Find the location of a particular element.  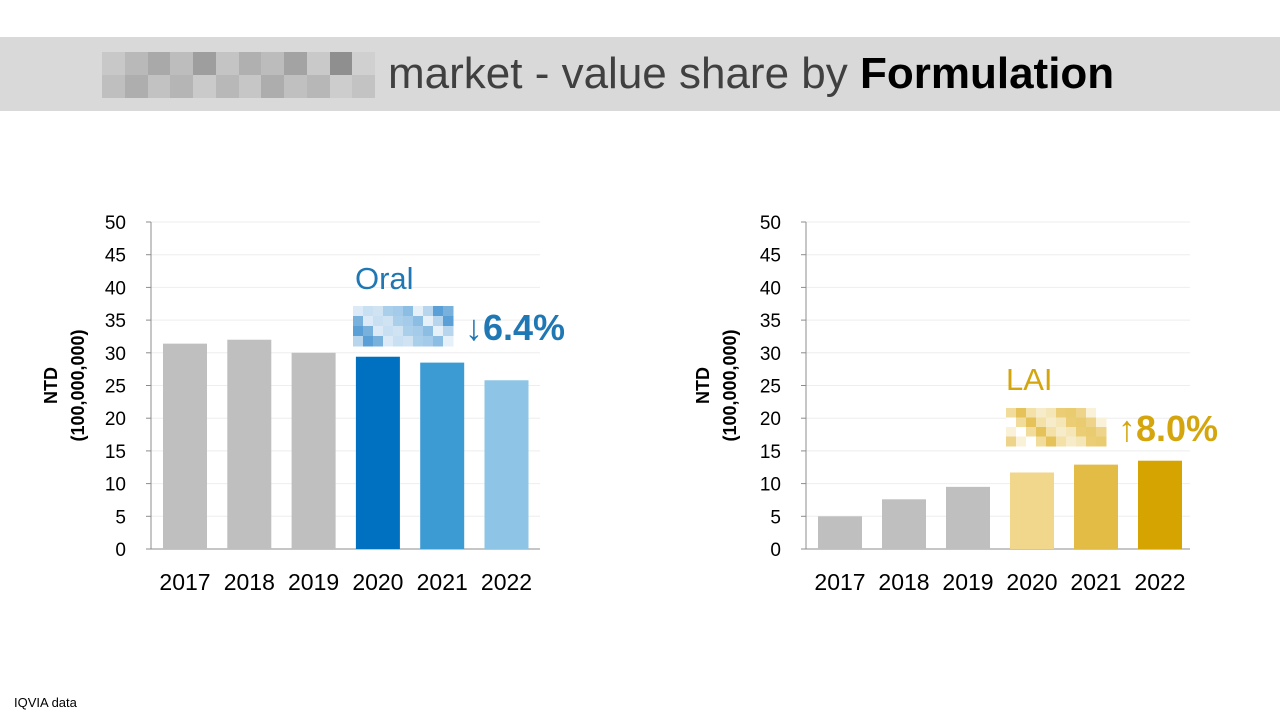

chart2-y-tick-label: 30 is located at coordinates (770, 354).